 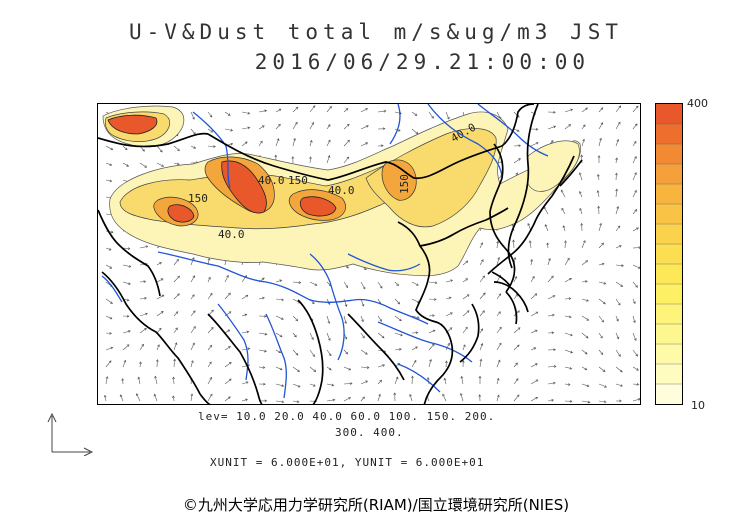 I want to click on reference-vector-icon, so click(x=70, y=434).